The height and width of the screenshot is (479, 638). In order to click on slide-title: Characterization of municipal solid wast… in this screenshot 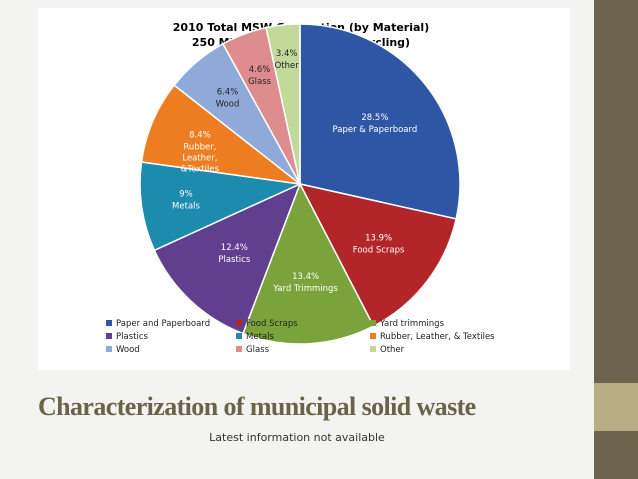, I will do `click(257, 406)`.